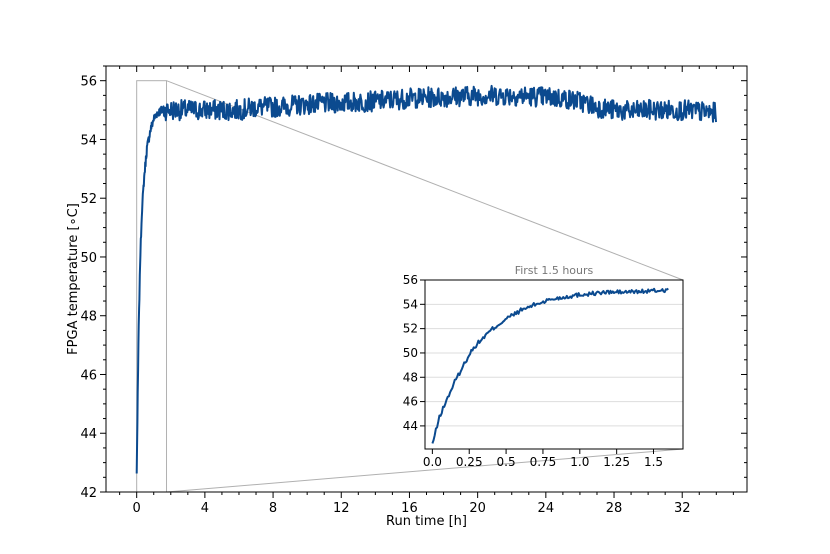  Describe the element at coordinates (425, 470) in the screenshot. I see `zoom-connector-bottom` at that location.